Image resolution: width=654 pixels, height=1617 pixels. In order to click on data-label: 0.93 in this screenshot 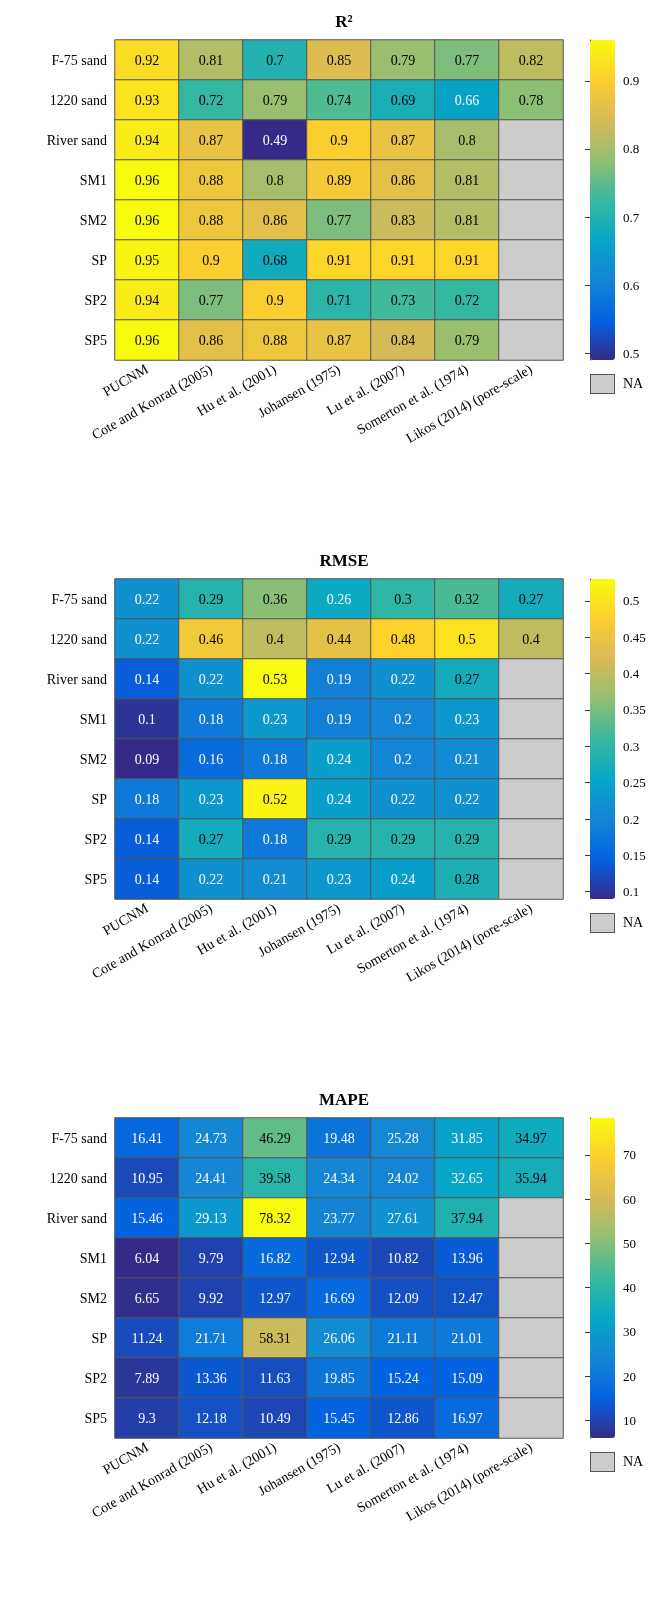, I will do `click(147, 100)`.